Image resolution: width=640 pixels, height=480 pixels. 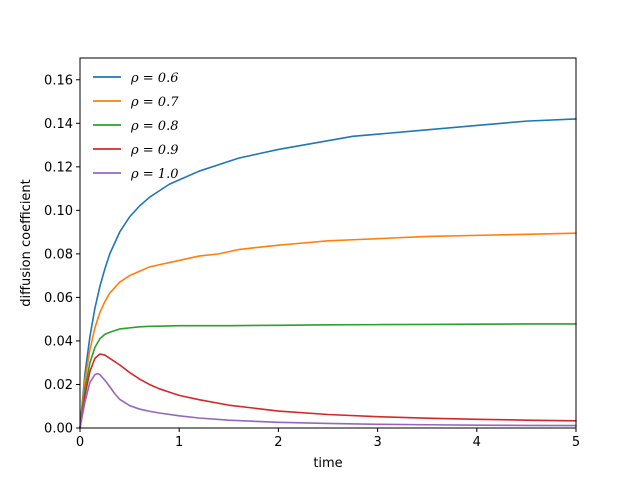 What do you see at coordinates (377, 442) in the screenshot?
I see `x-tick-label: 3` at bounding box center [377, 442].